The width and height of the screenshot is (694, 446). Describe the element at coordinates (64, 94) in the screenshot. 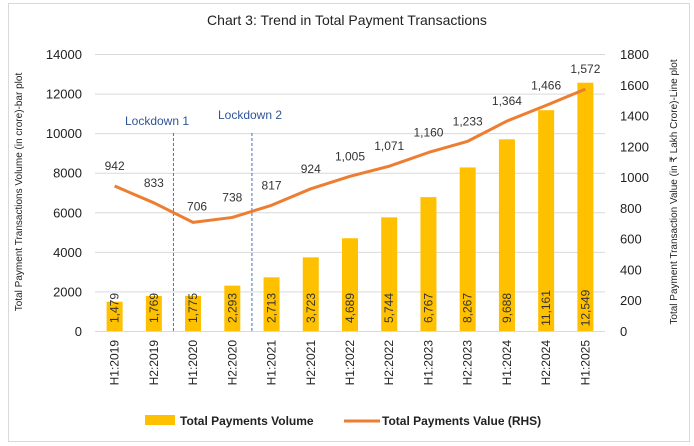

I see `left-tick-label: 12000` at that location.